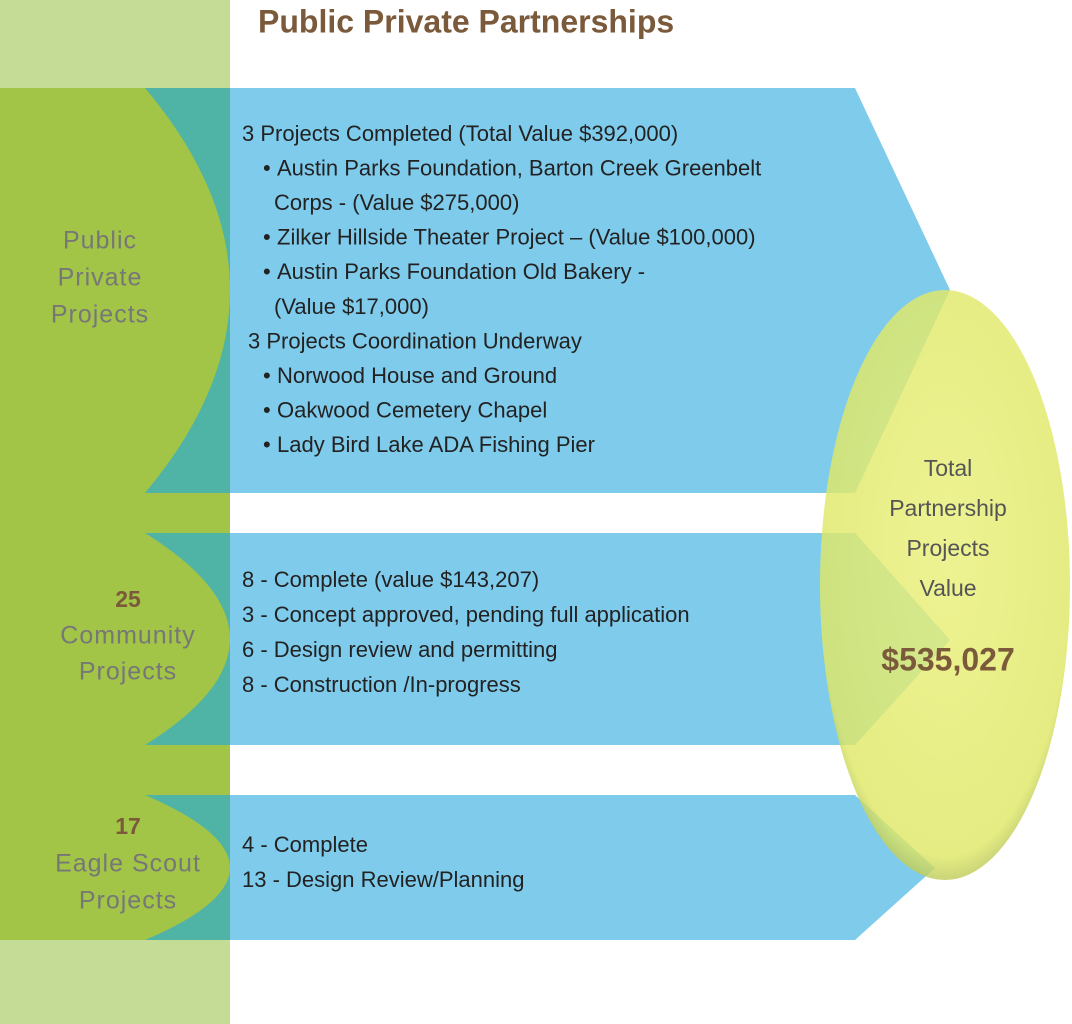  What do you see at coordinates (412, 410) in the screenshot?
I see `bullet-text: Oakwood Cemetery Chapel` at bounding box center [412, 410].